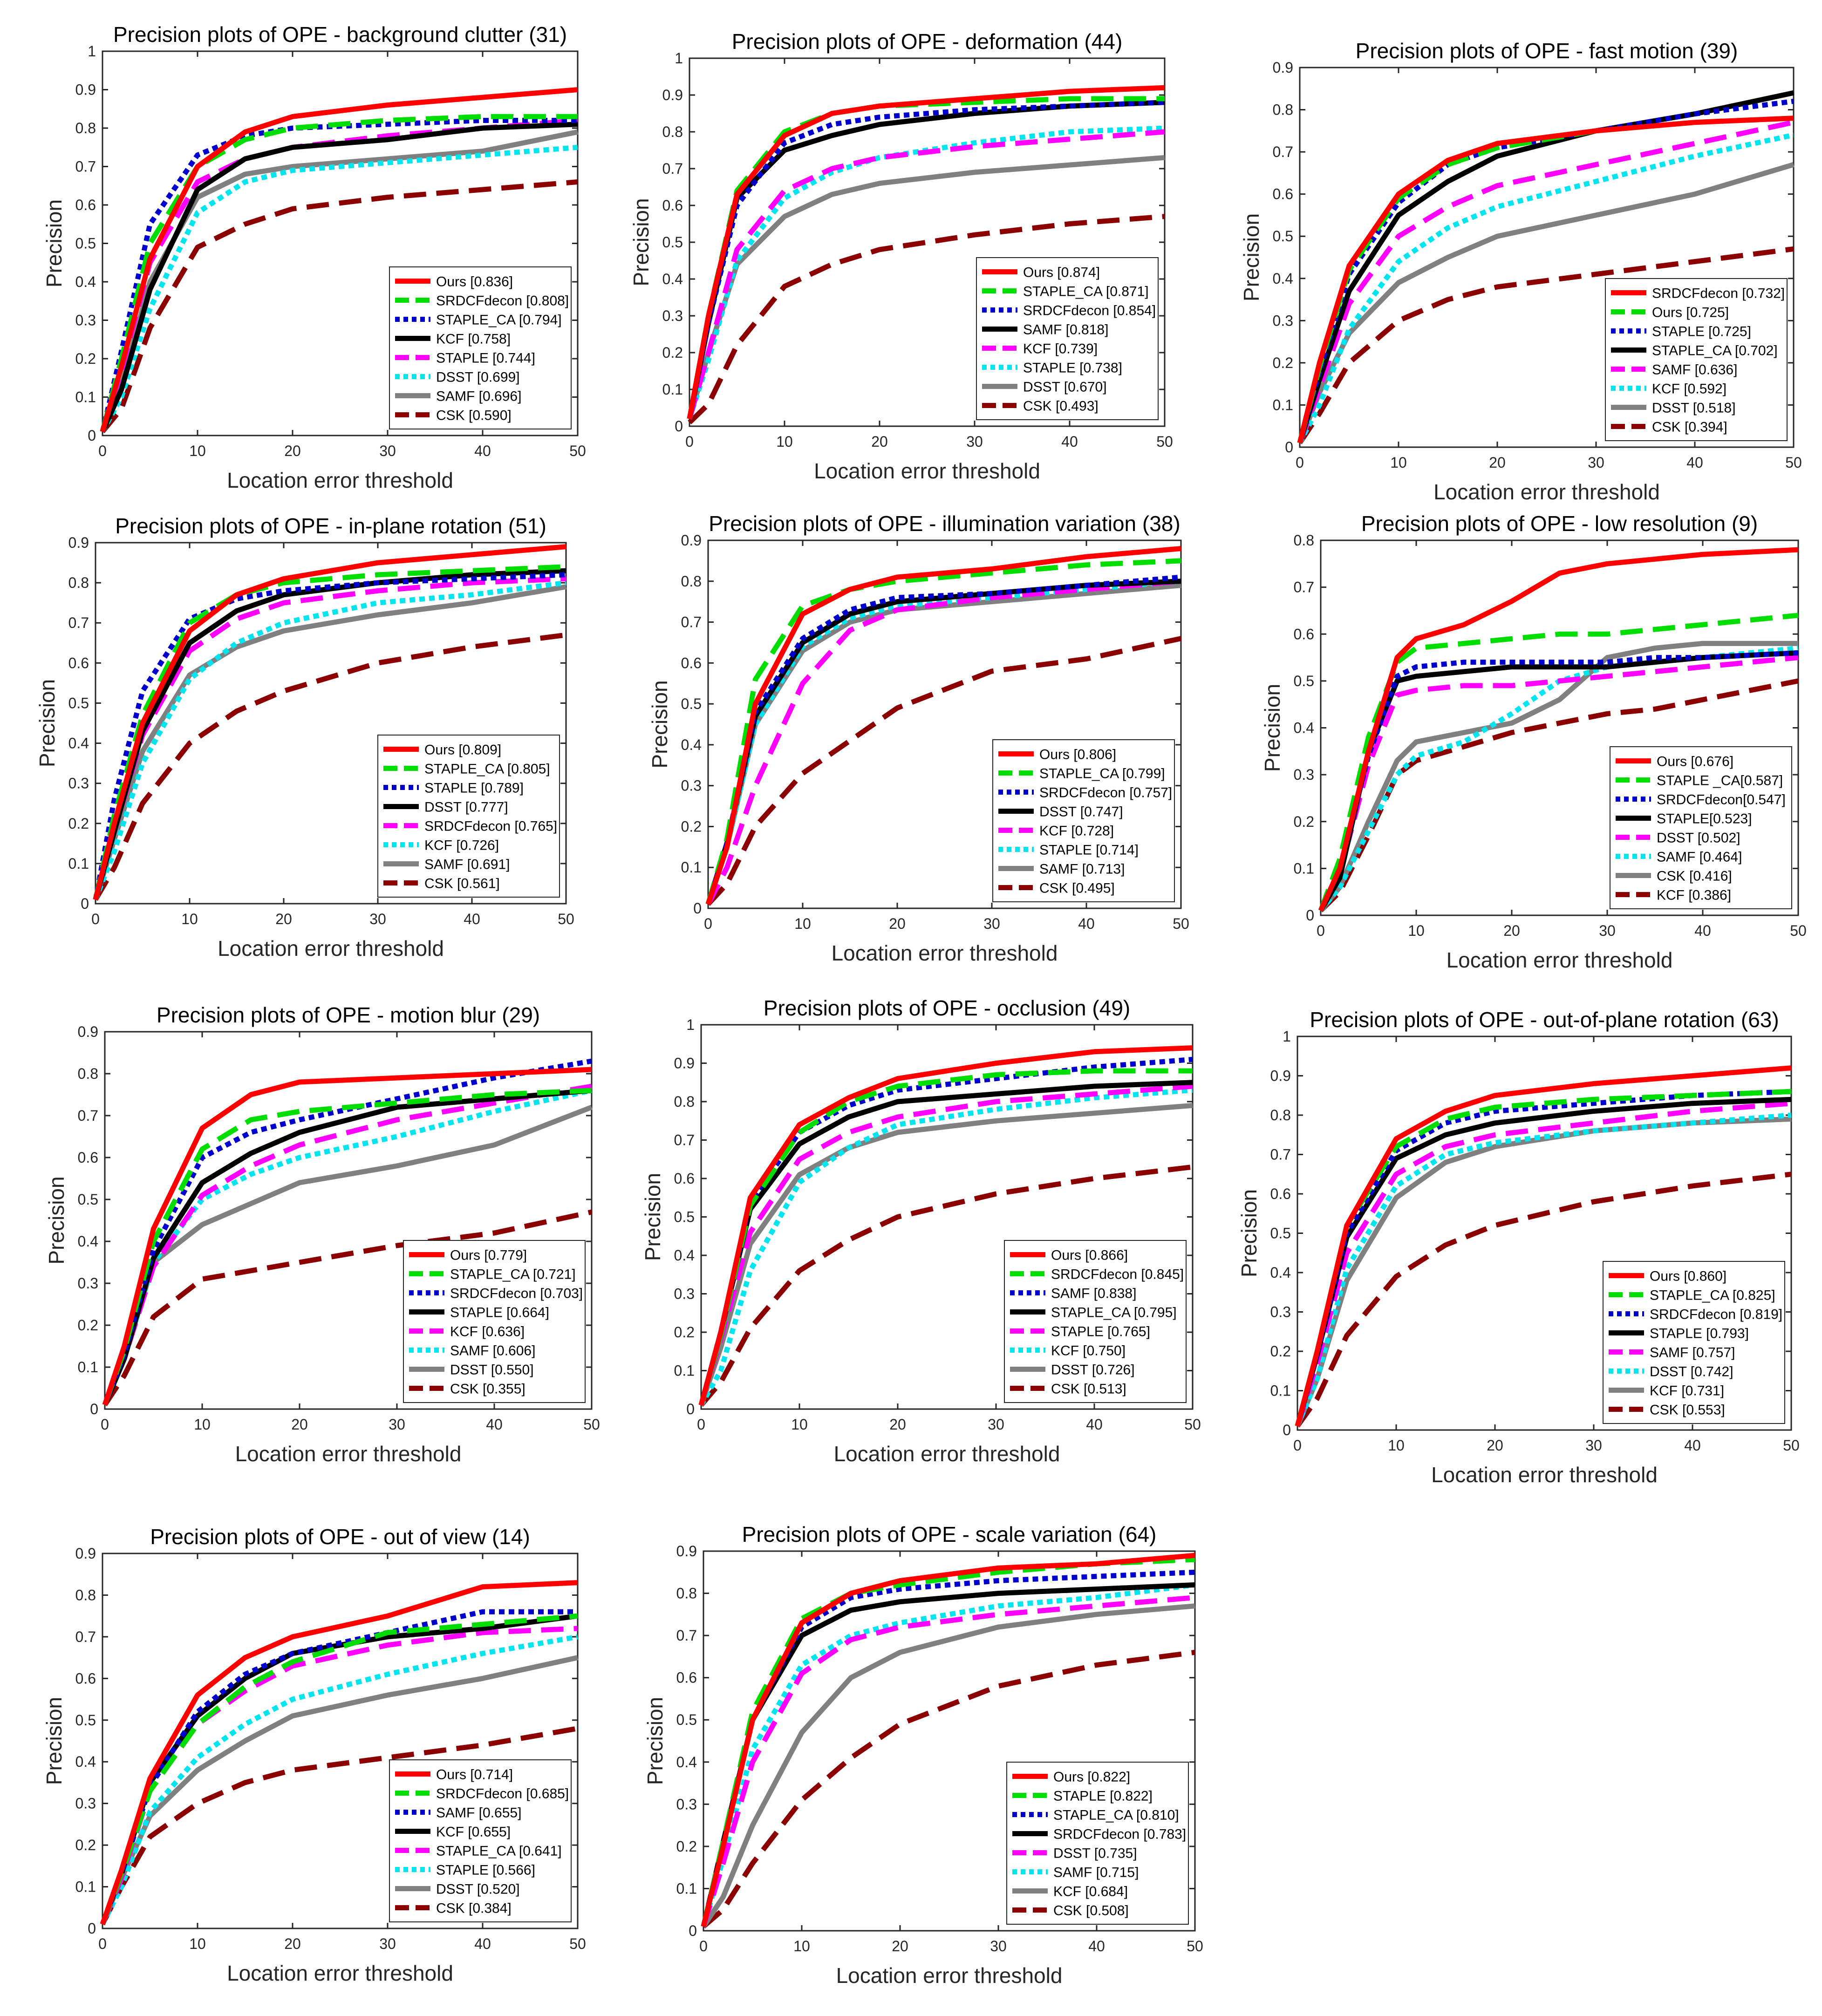 The height and width of the screenshot is (2016, 1822). Describe the element at coordinates (1089, 311) in the screenshot. I see `legend-label: SRDCFdecon [0.854]` at that location.